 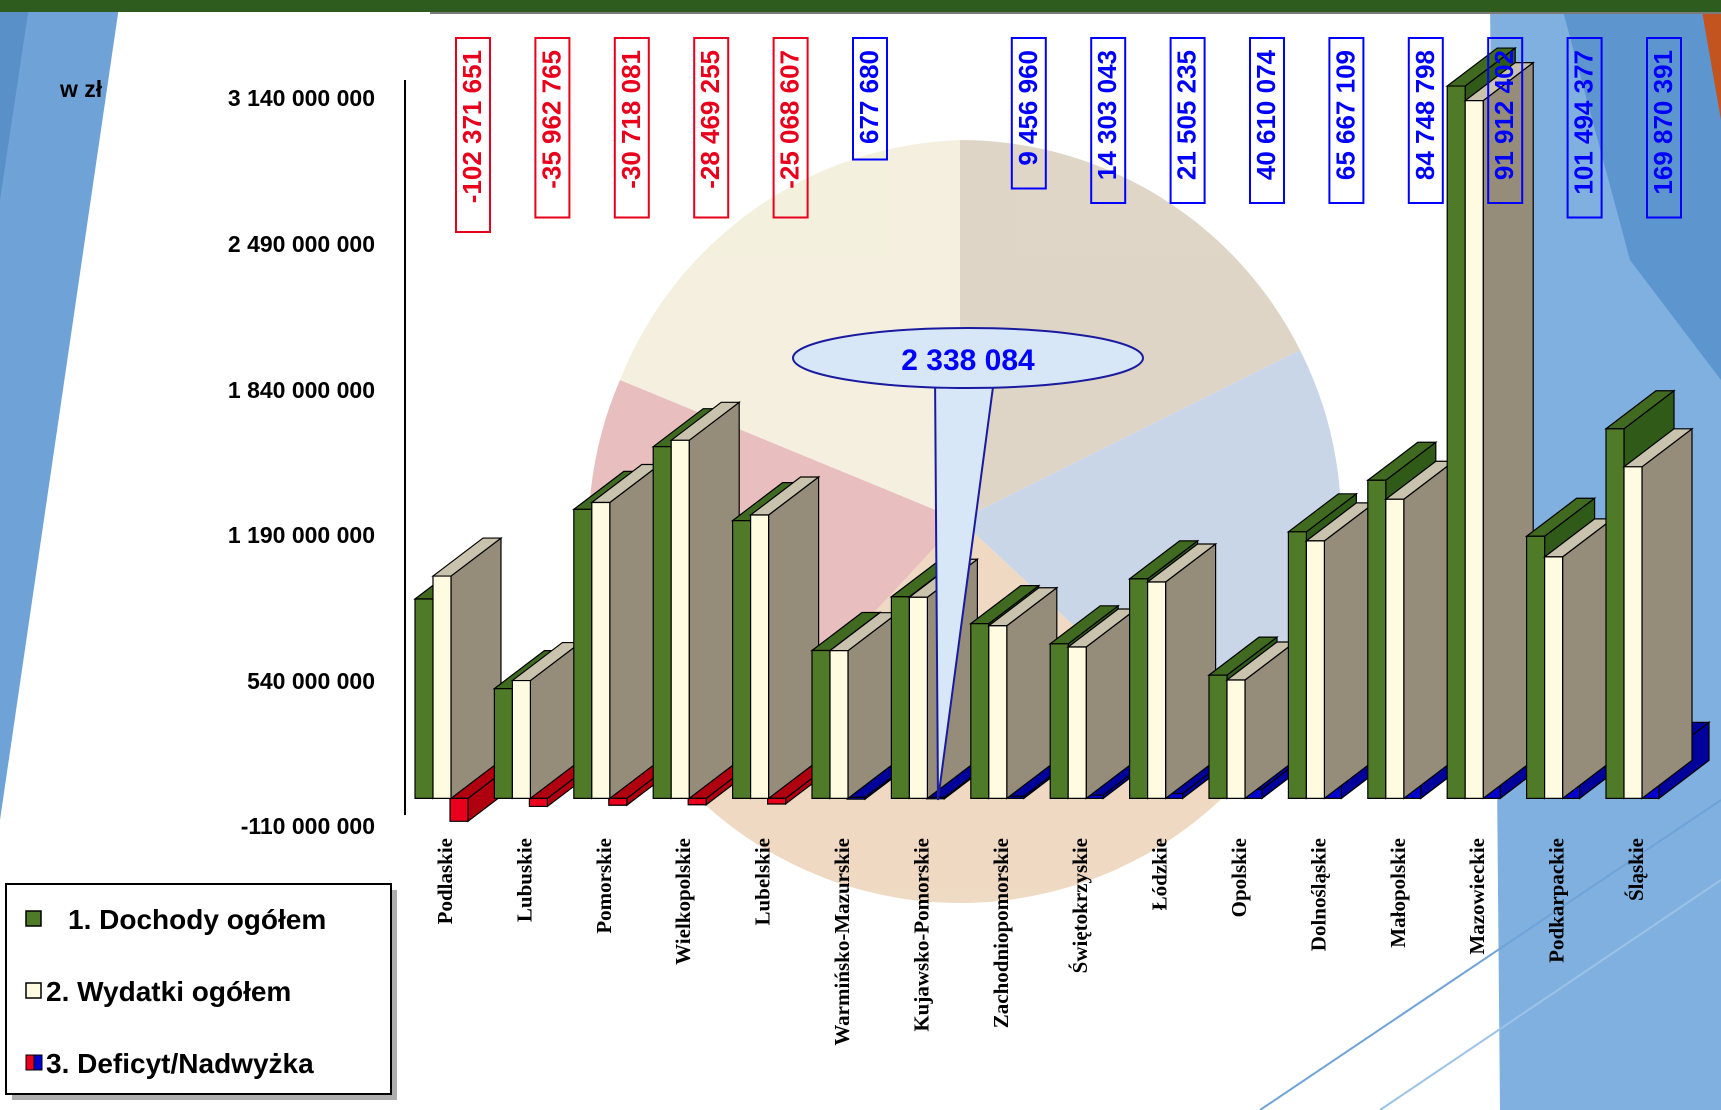 What do you see at coordinates (1107, 115) in the screenshot?
I see `value-label-text: 14 303 043` at bounding box center [1107, 115].